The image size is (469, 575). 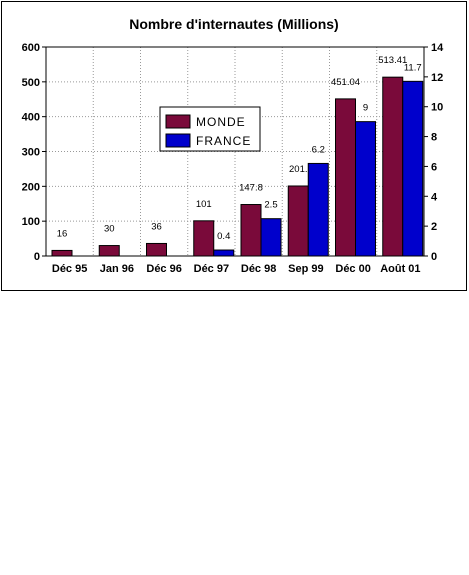 I want to click on data-label-monde: 513.41, so click(x=392, y=60).